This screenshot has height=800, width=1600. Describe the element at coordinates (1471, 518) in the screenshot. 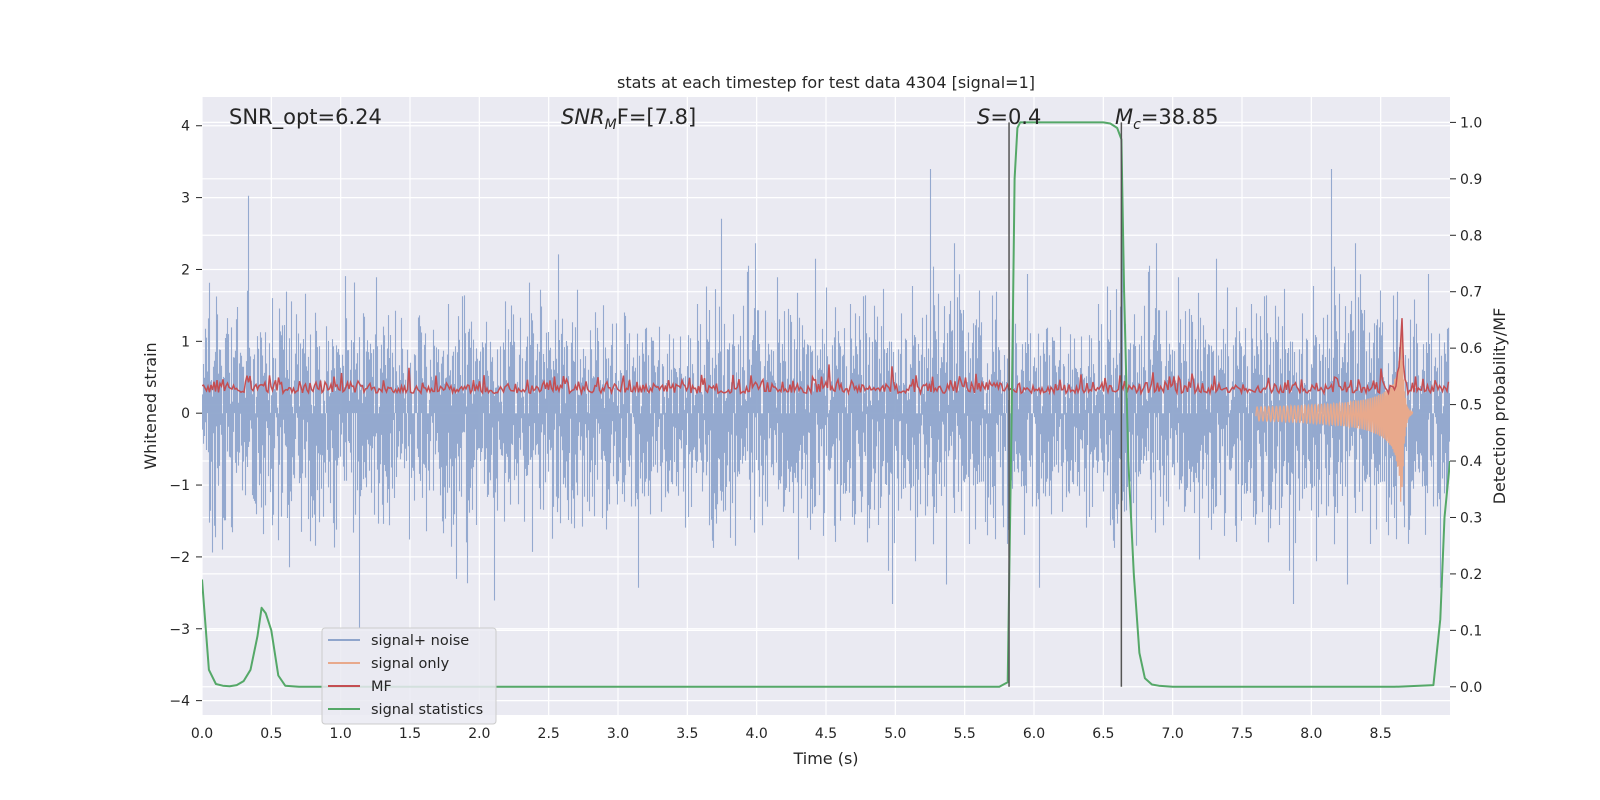

I see `y2-tick-label: 0.3` at that location.